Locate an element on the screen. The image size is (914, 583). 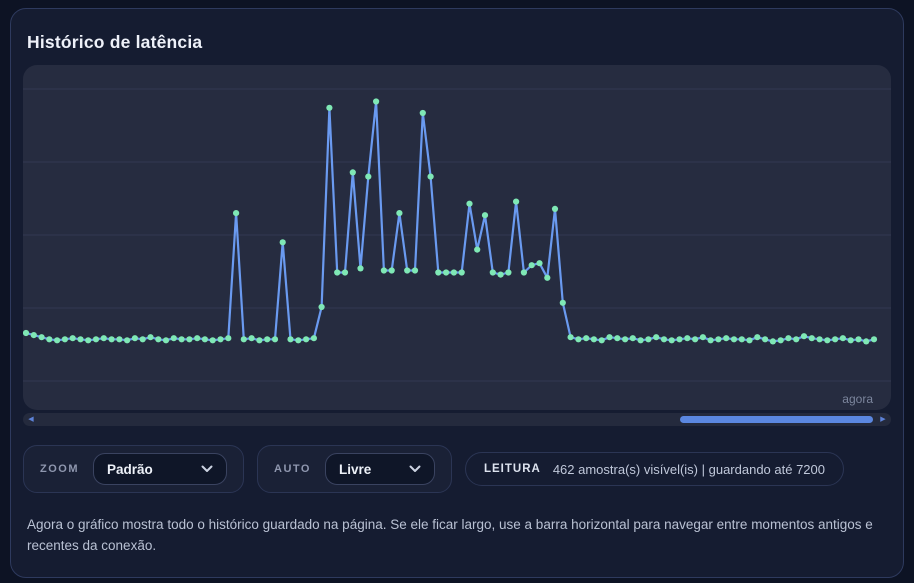
auto-label: AUTO is located at coordinates (292, 469).